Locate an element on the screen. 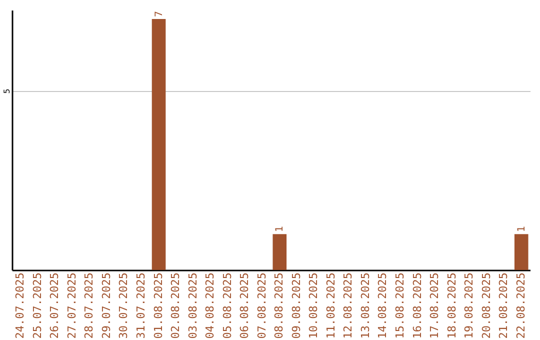  x-tick-label: 25.07.2025 is located at coordinates (37, 305).